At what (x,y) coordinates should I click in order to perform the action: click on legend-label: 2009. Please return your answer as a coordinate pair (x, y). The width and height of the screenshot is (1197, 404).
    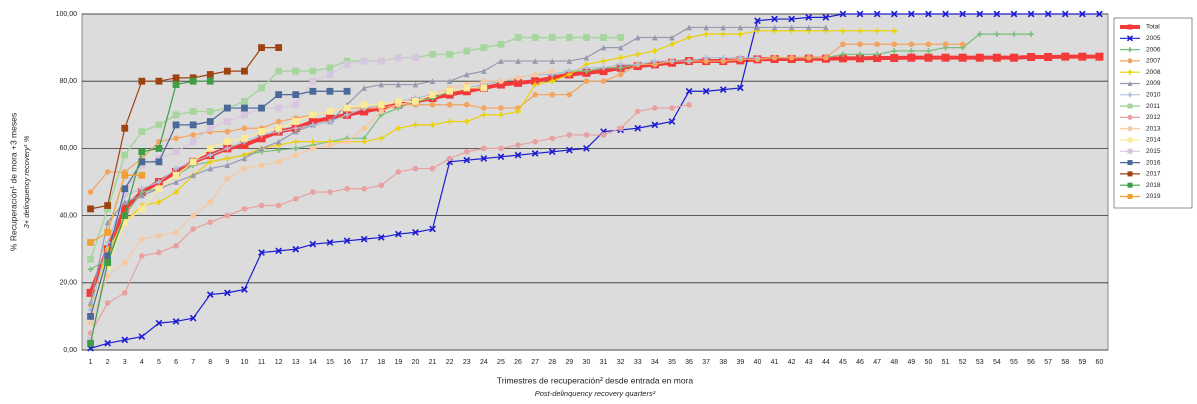
    Looking at the image, I should click on (1153, 83).